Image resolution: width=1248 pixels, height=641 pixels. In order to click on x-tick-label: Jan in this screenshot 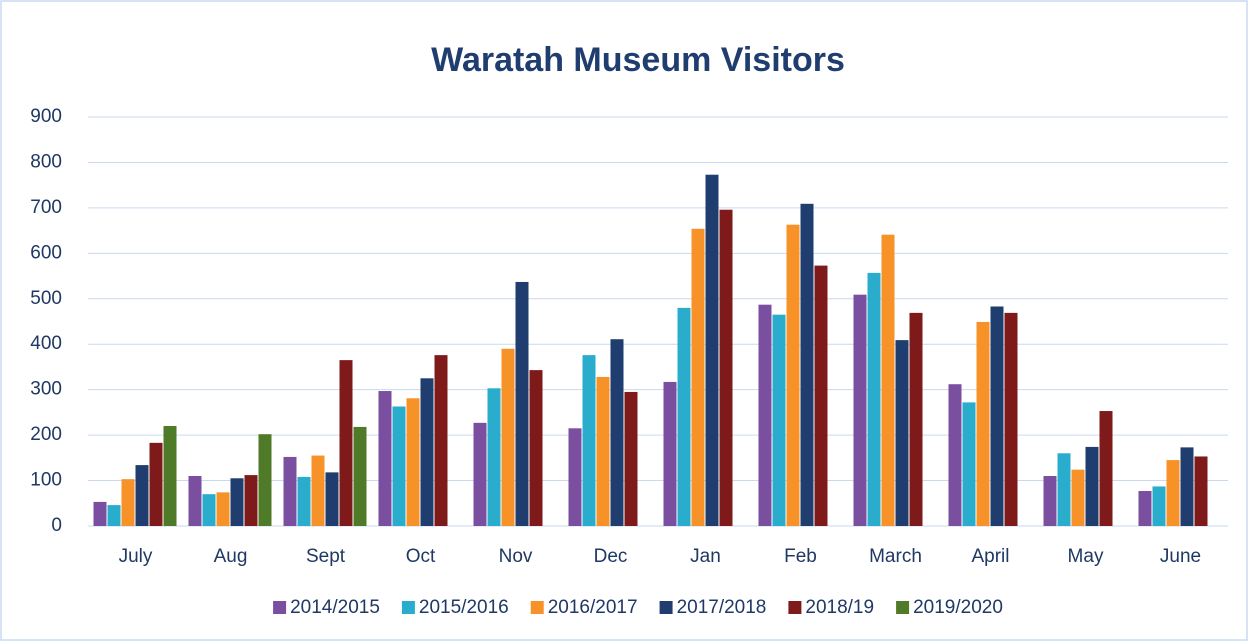, I will do `click(705, 556)`.